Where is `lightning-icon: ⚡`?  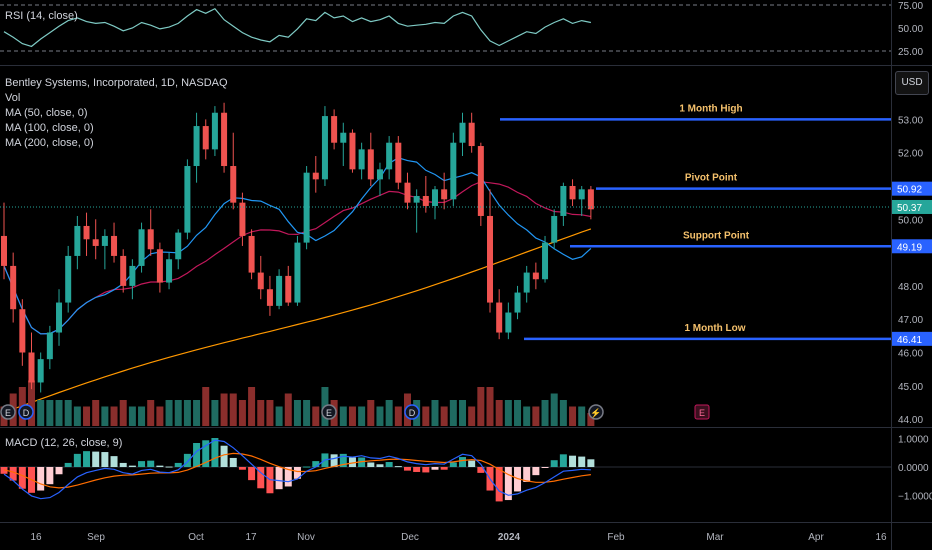 lightning-icon: ⚡ is located at coordinates (595, 413).